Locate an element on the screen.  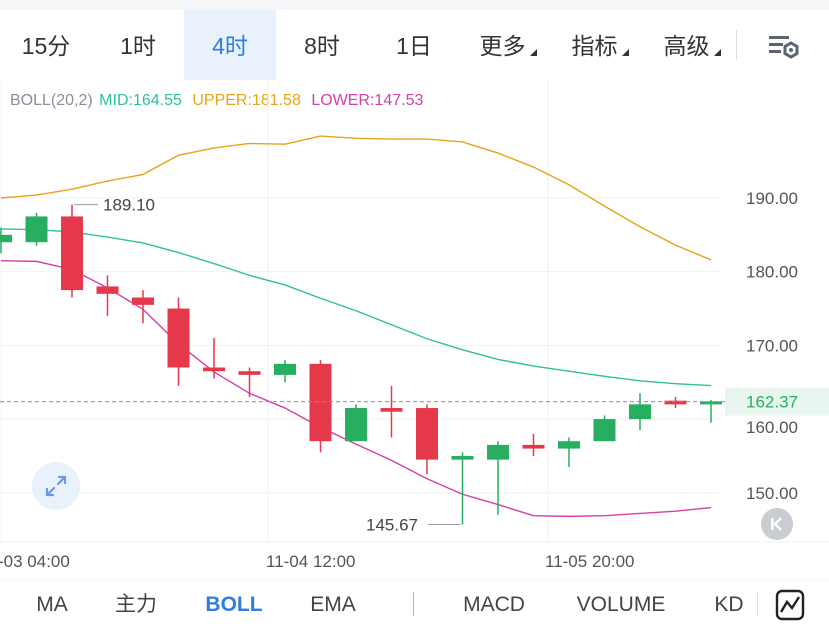
y-tick-label: 160.00 is located at coordinates (772, 427).